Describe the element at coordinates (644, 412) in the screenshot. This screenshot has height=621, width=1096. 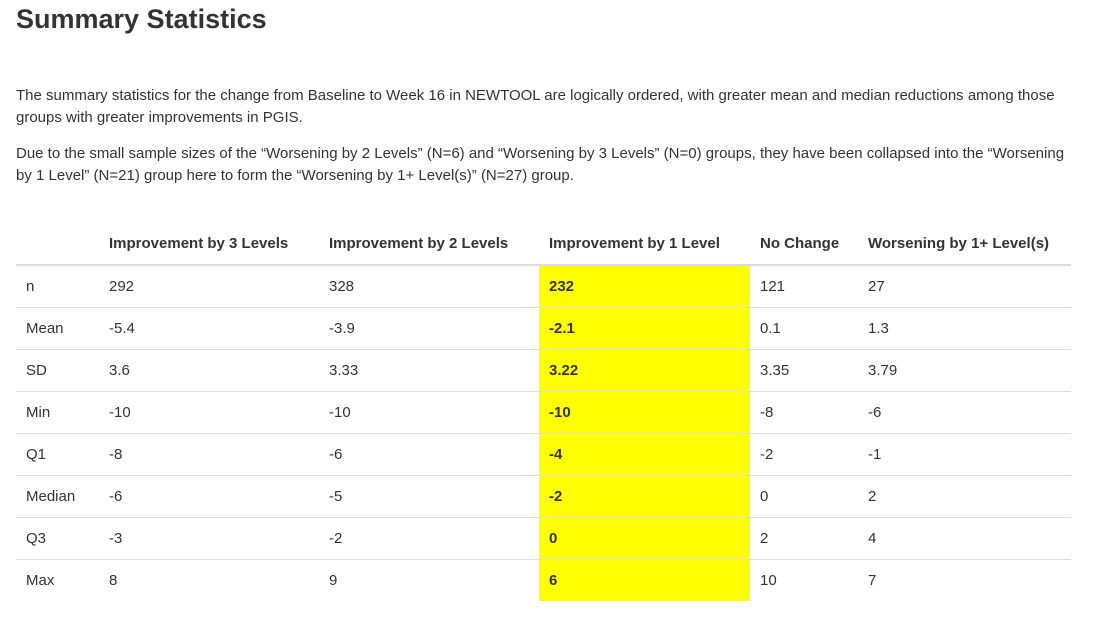
I see `highlighted-cell: -10` at that location.